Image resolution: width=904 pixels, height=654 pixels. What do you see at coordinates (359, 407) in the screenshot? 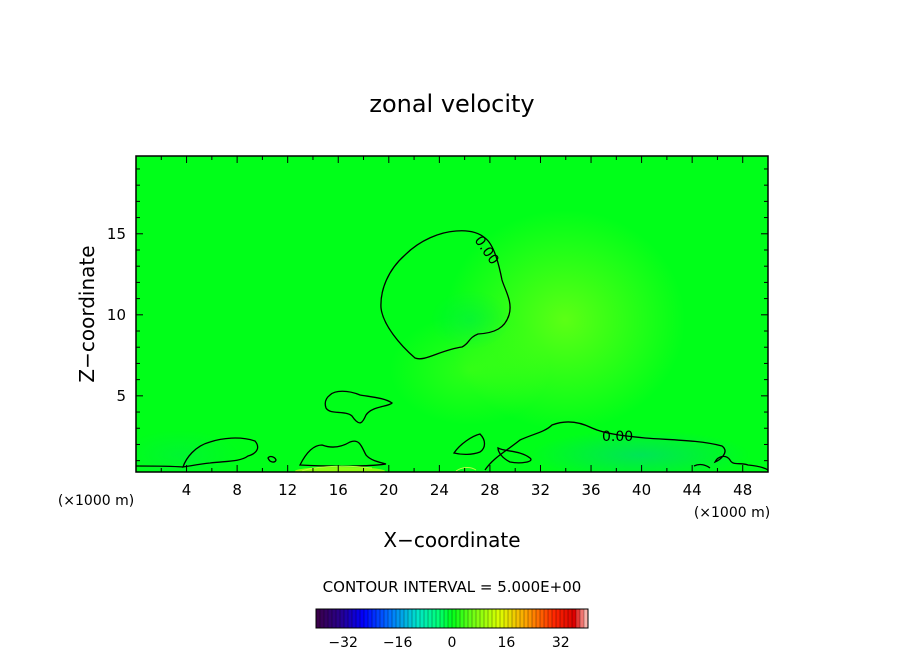
I see `contour-blob-mid` at bounding box center [359, 407].